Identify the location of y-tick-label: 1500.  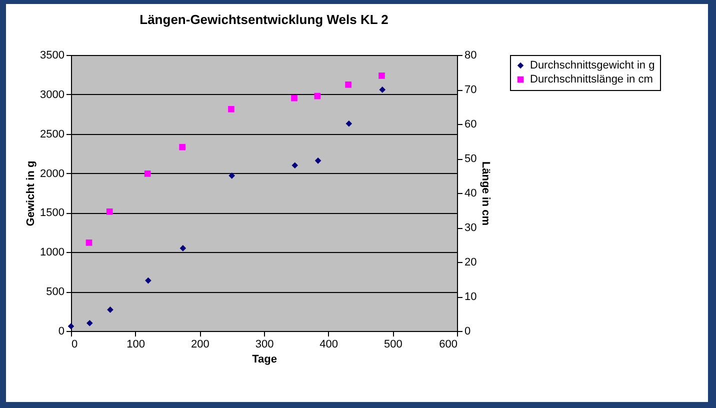
(52, 213).